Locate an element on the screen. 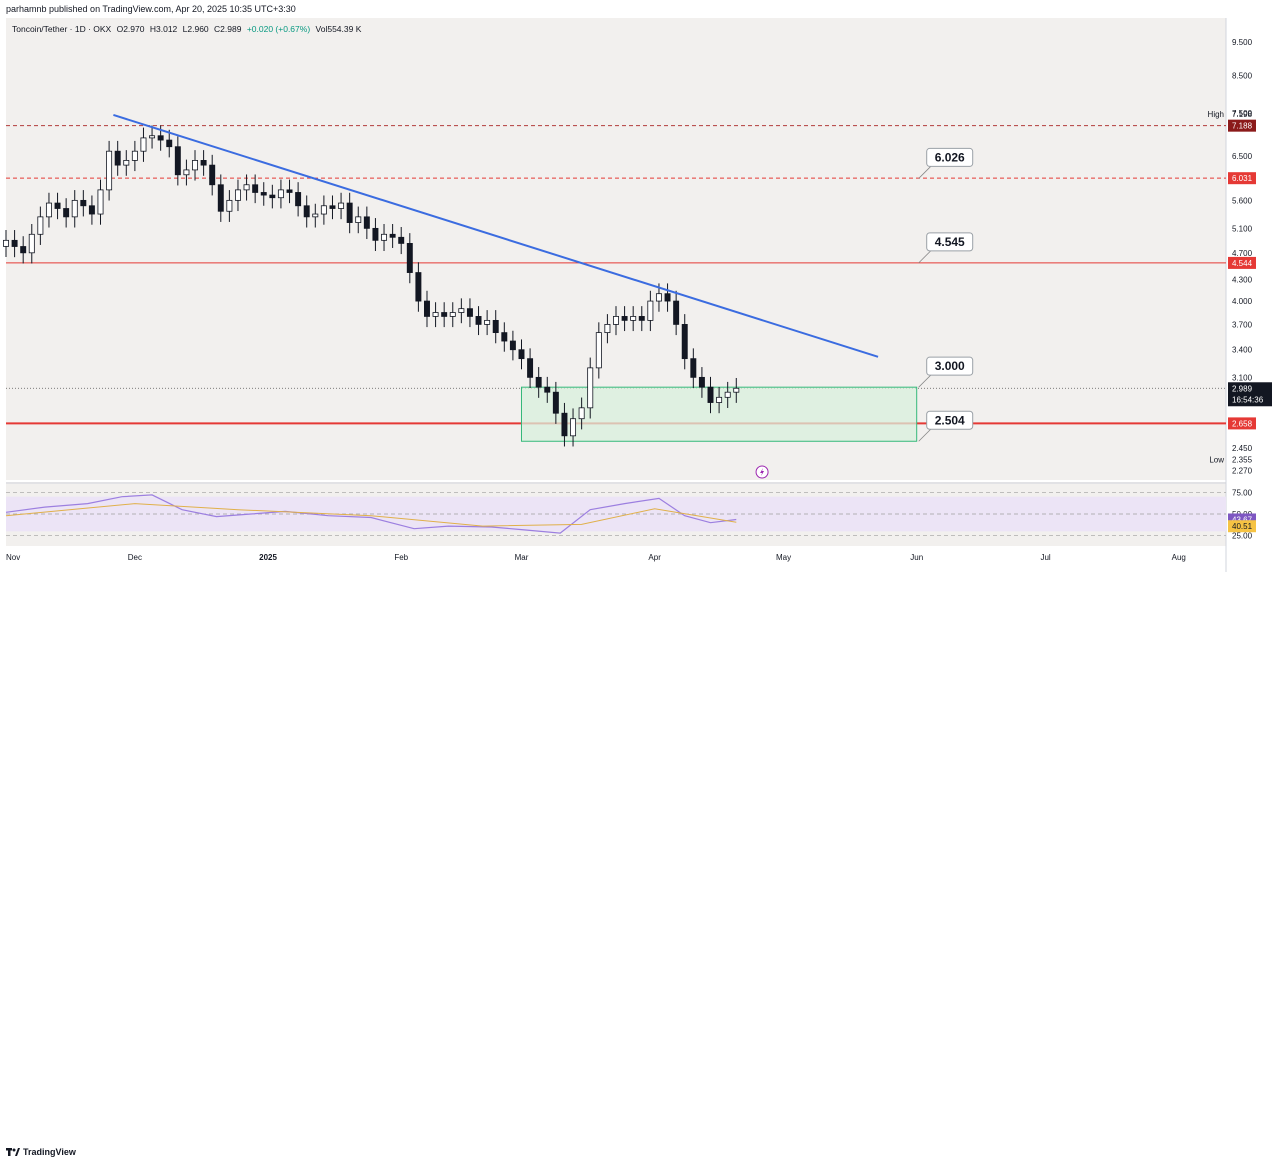 Image resolution: width=1280 pixels, height=1157 pixels. rsi-ma-line is located at coordinates (371, 515).